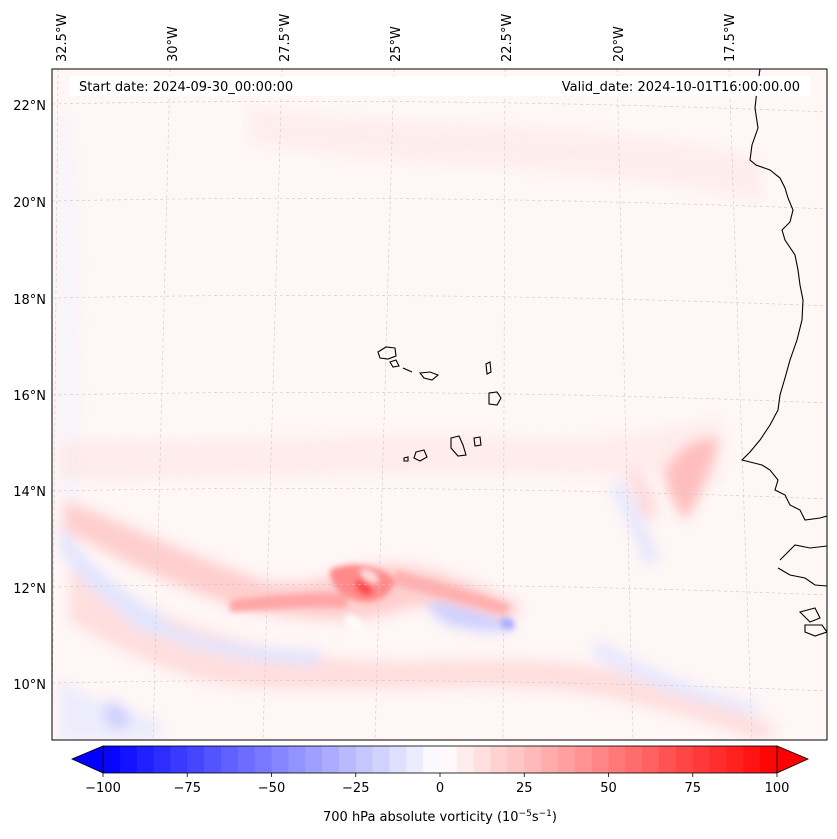  I want to click on colorbar-tick-label: −100, so click(103, 788).